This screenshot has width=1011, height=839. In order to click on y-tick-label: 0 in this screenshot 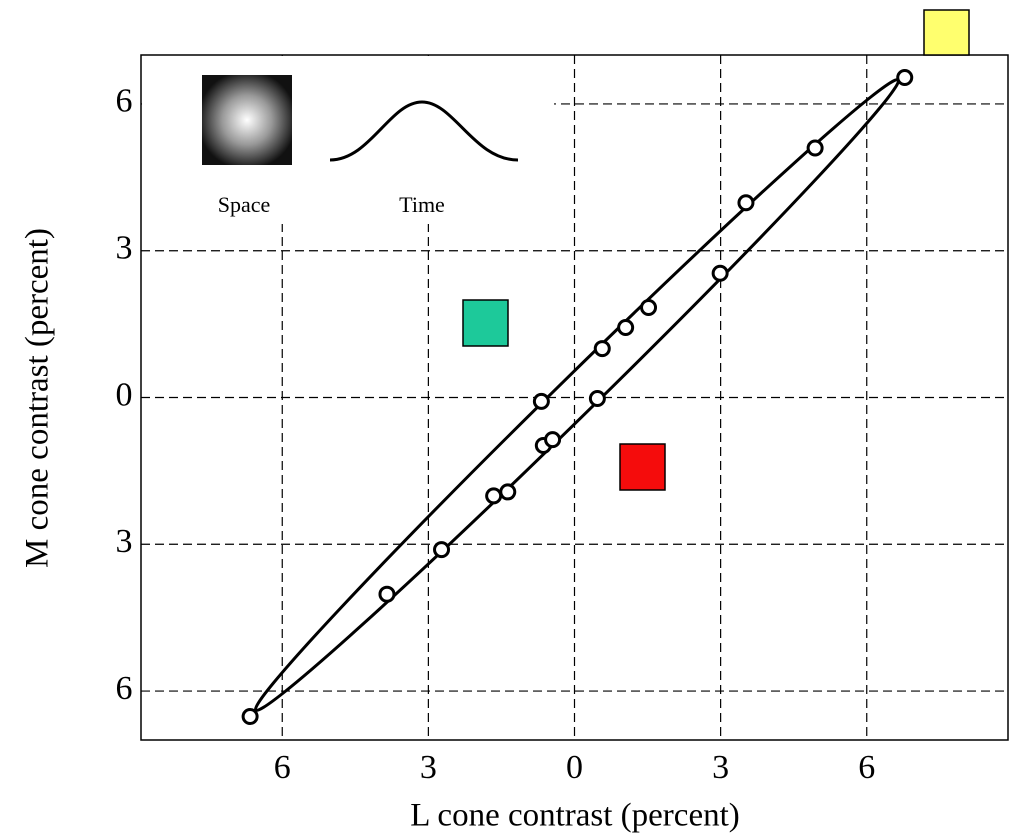, I will do `click(124, 394)`.